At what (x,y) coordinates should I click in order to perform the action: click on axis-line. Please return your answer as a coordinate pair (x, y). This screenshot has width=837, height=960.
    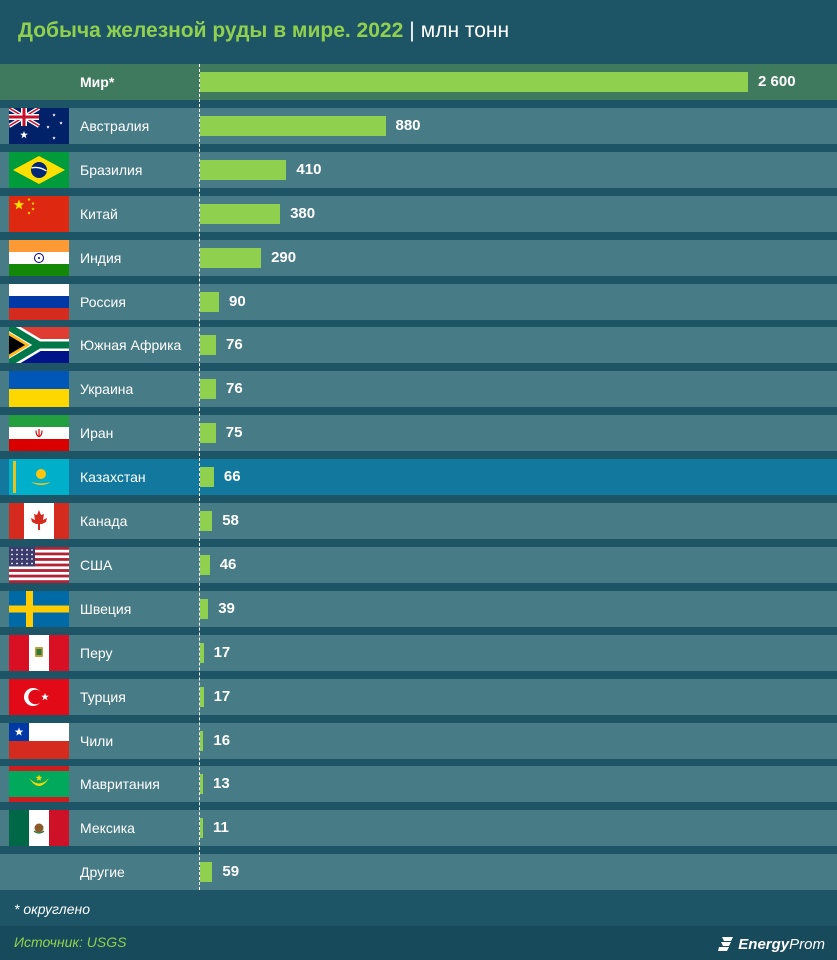
    Looking at the image, I should click on (199, 477).